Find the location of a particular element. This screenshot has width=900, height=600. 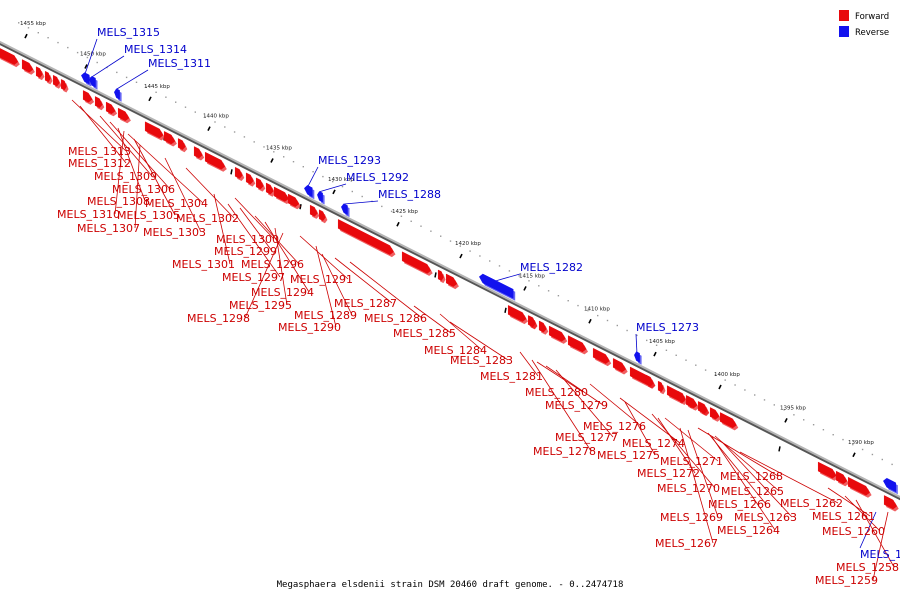

gene-label: MELS_1284 is located at coordinates (455, 350).